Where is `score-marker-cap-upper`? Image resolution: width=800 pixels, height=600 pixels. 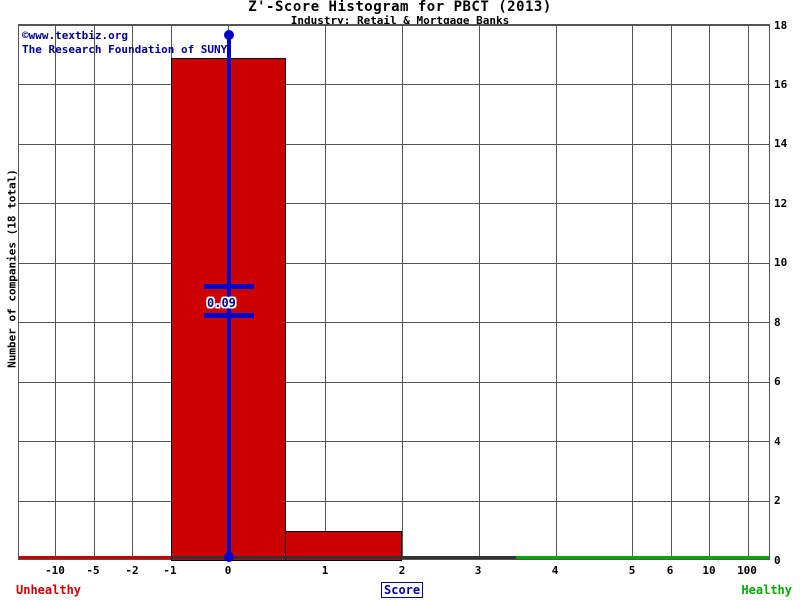
score-marker-cap-upper is located at coordinates (229, 286).